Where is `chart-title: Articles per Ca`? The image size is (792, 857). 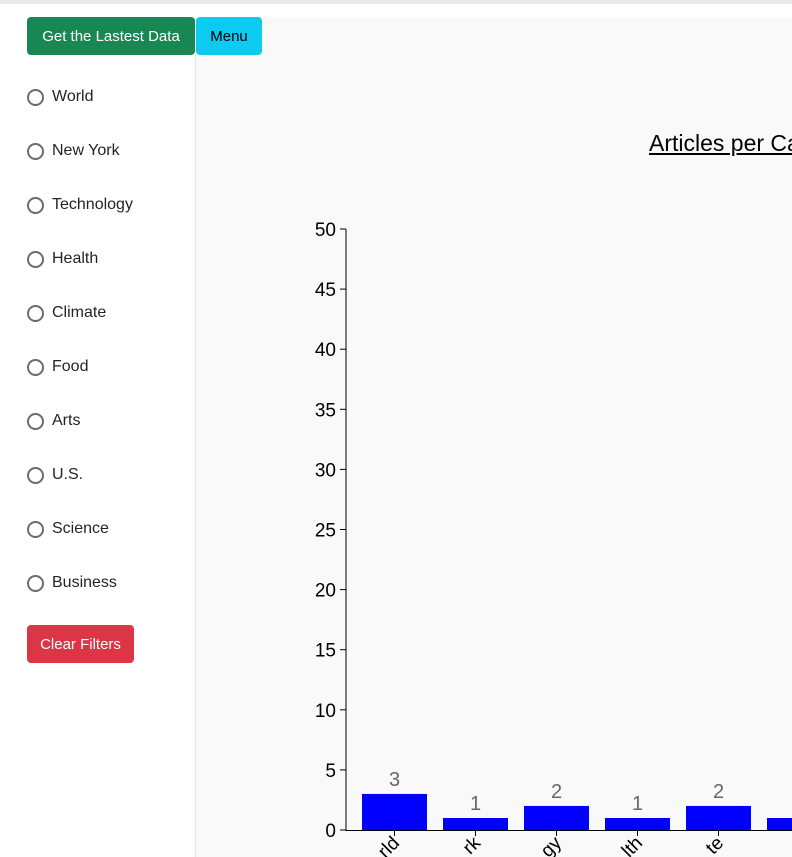
chart-title: Articles per Ca is located at coordinates (720, 143).